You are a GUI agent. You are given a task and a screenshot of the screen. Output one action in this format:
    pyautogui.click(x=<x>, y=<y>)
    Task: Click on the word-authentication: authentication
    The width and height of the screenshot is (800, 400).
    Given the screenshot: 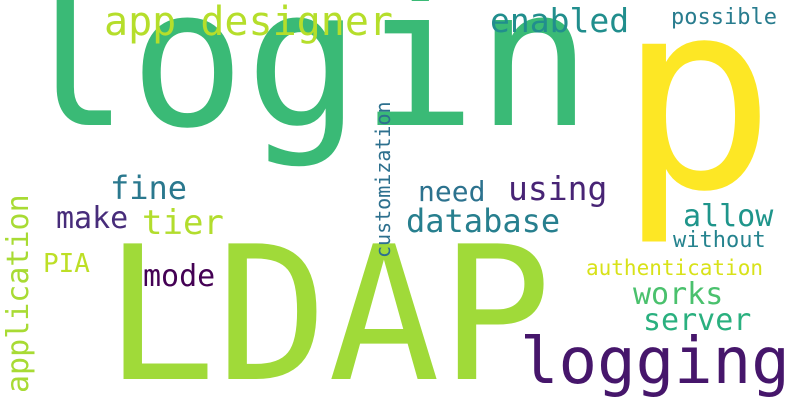 What is the action you would take?
    pyautogui.click(x=675, y=268)
    